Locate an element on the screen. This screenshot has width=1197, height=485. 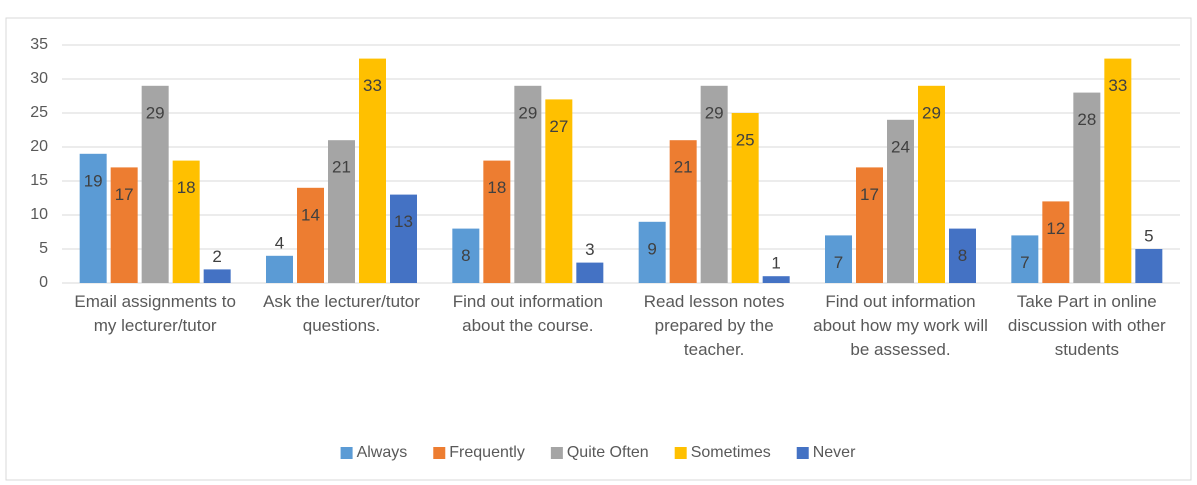
data-label: 14 is located at coordinates (310, 214).